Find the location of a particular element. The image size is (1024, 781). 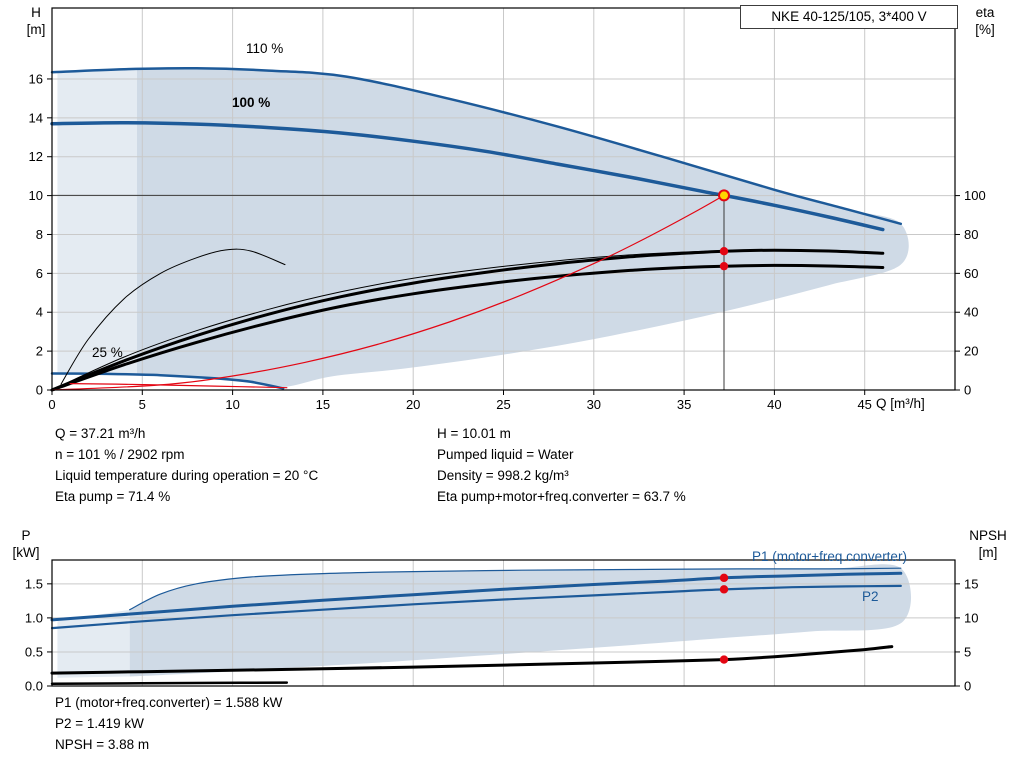

y-left-tick-label: 0.0 is located at coordinates (34, 686).